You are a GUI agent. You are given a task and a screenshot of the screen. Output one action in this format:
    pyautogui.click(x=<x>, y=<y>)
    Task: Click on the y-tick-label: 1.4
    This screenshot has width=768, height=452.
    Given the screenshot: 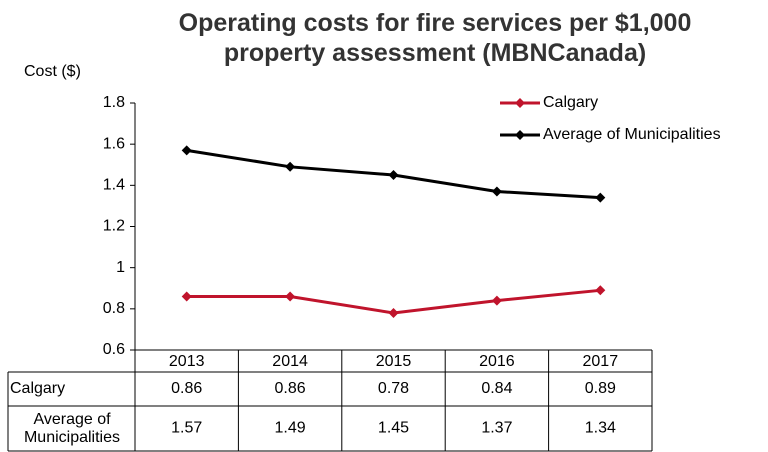 What is the action you would take?
    pyautogui.click(x=114, y=185)
    